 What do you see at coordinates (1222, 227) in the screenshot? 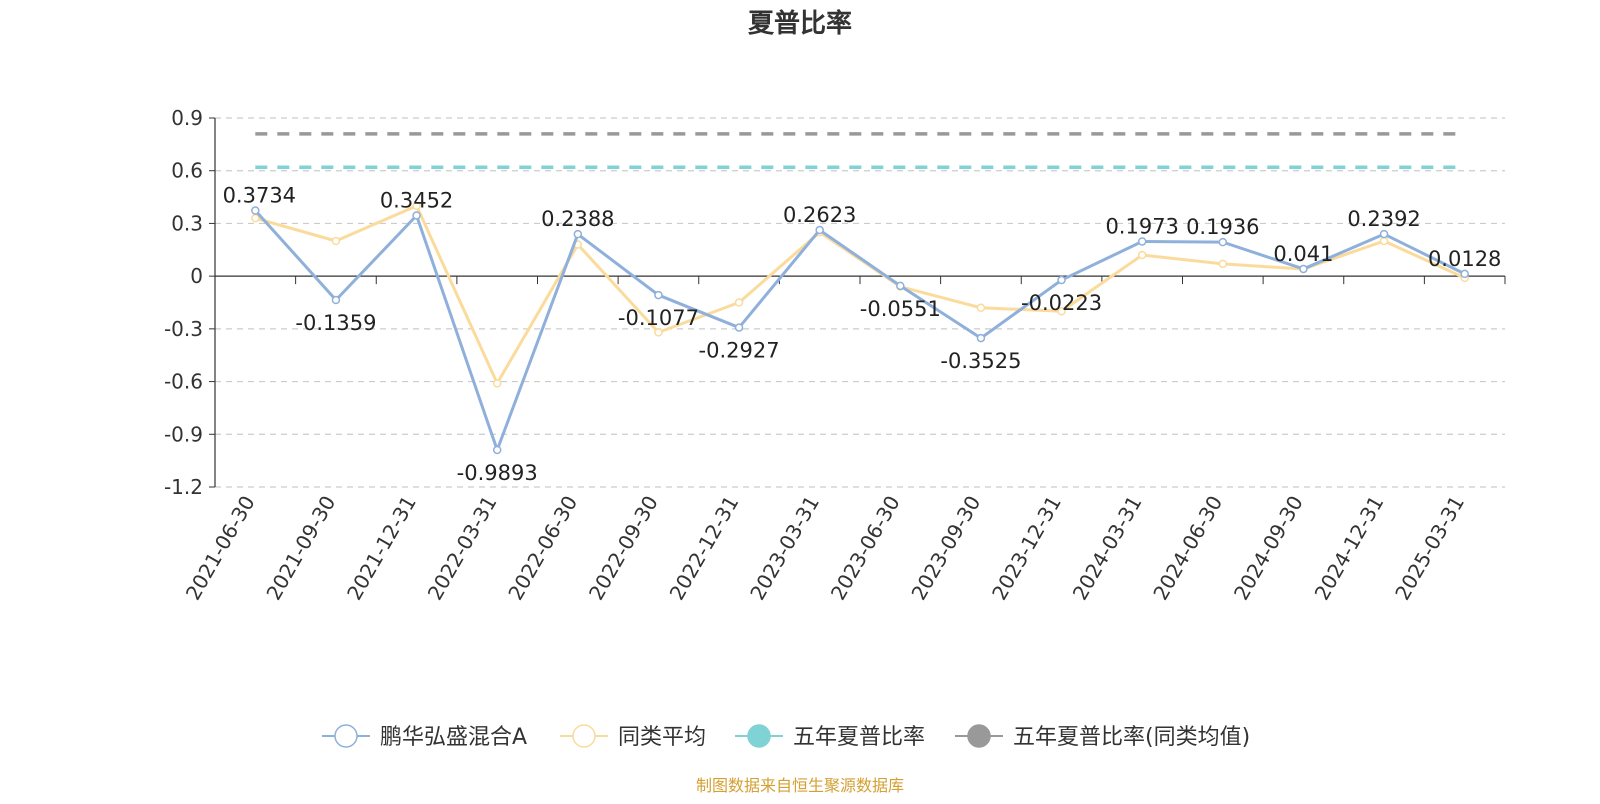
I see `data-label: 0.1936` at bounding box center [1222, 227].